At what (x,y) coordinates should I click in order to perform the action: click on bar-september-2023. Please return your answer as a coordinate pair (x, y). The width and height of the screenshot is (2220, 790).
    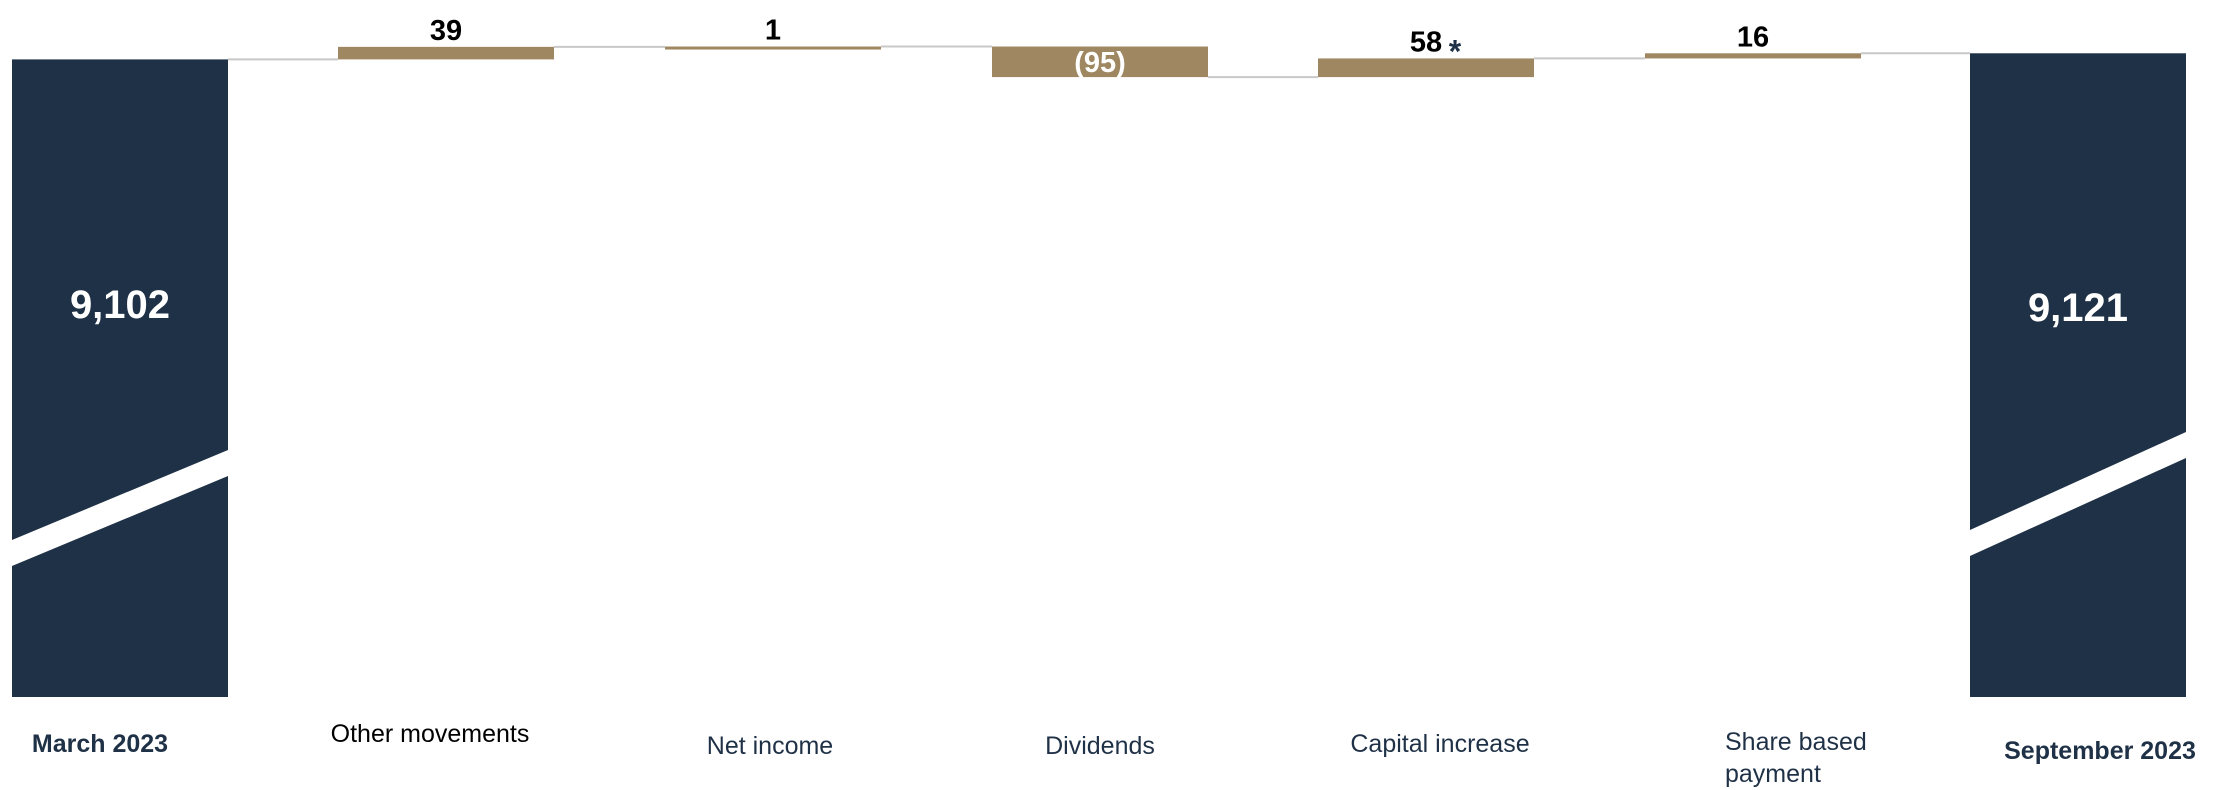
    Looking at the image, I should click on (2078, 375).